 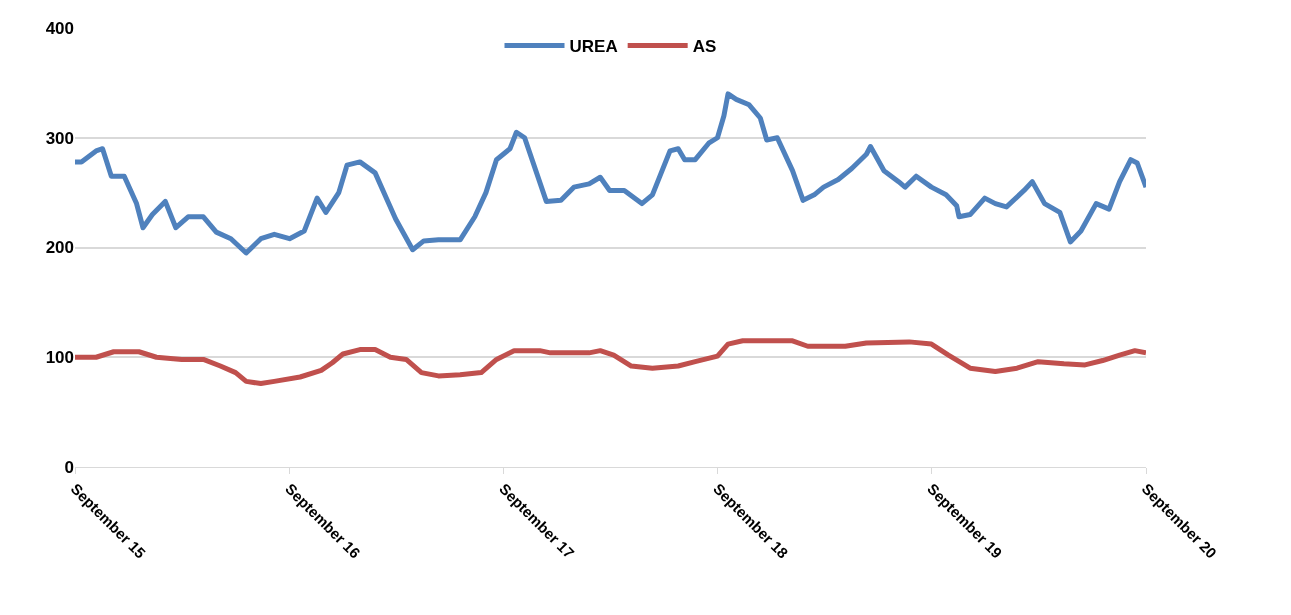 What do you see at coordinates (593, 47) in the screenshot?
I see `legend-label: UREA` at bounding box center [593, 47].